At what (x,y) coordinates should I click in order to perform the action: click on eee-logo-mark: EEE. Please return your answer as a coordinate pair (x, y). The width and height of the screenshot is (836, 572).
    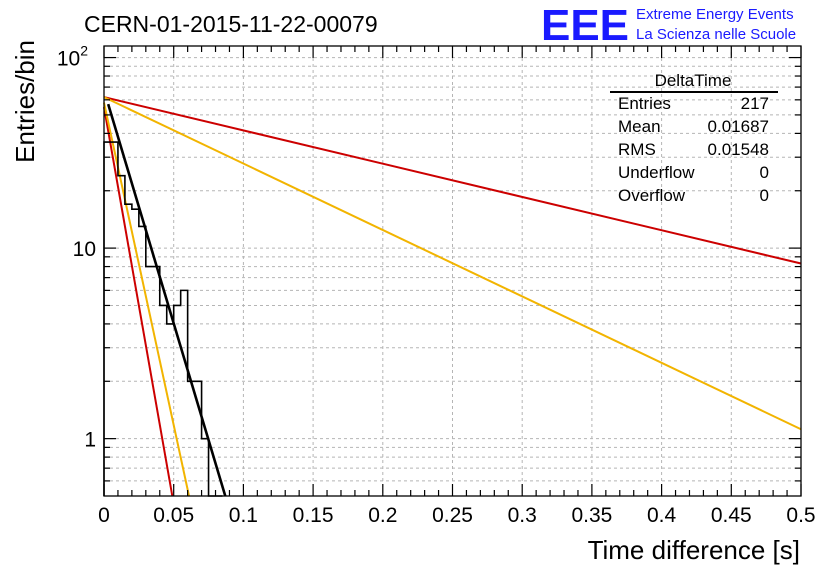
    Looking at the image, I should click on (585, 25).